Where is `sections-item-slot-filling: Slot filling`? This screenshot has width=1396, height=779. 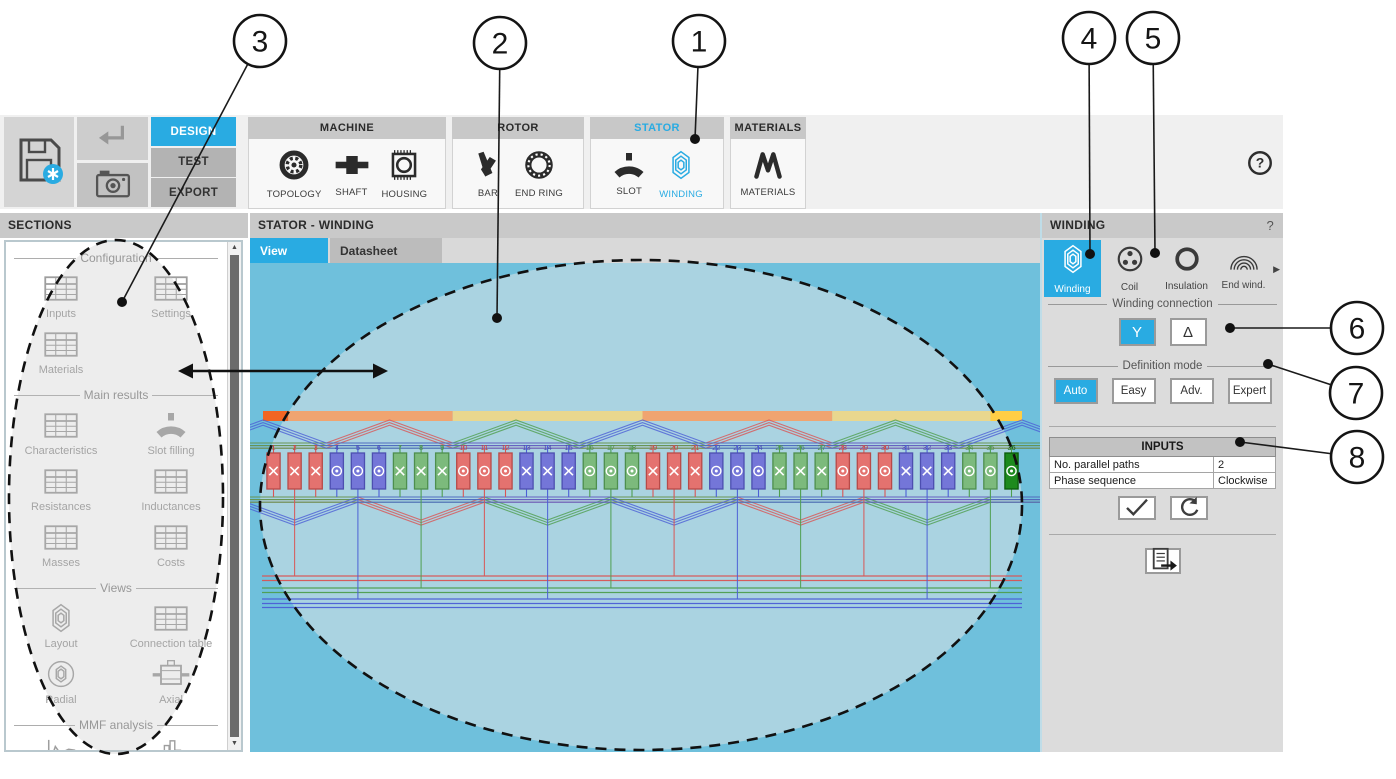 sections-item-slot-filling: Slot filling is located at coordinates (171, 432).